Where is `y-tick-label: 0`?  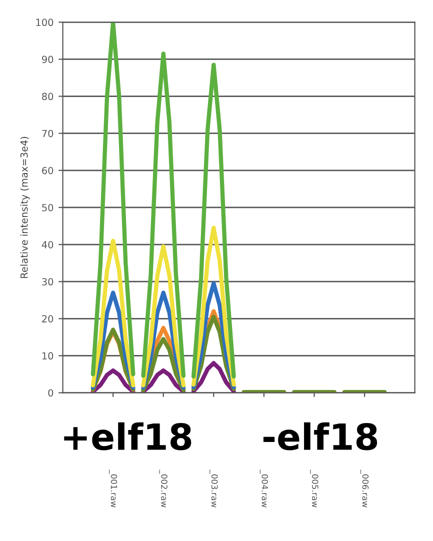 y-tick-label: 0 is located at coordinates (51, 393).